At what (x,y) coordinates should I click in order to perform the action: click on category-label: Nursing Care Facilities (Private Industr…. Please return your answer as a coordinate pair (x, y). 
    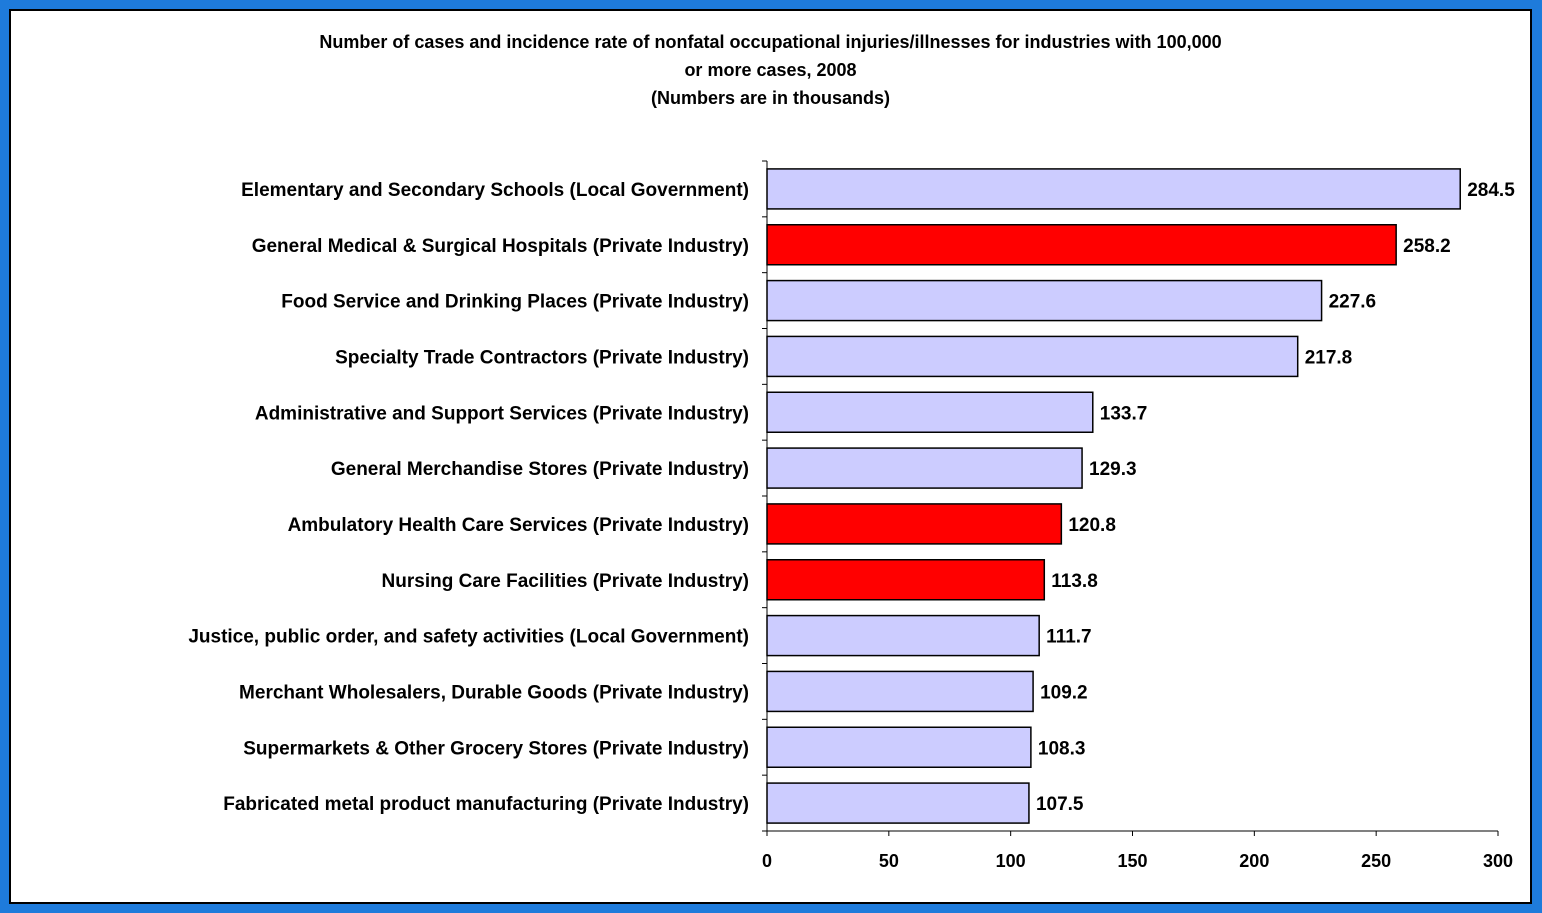
    Looking at the image, I should click on (565, 581).